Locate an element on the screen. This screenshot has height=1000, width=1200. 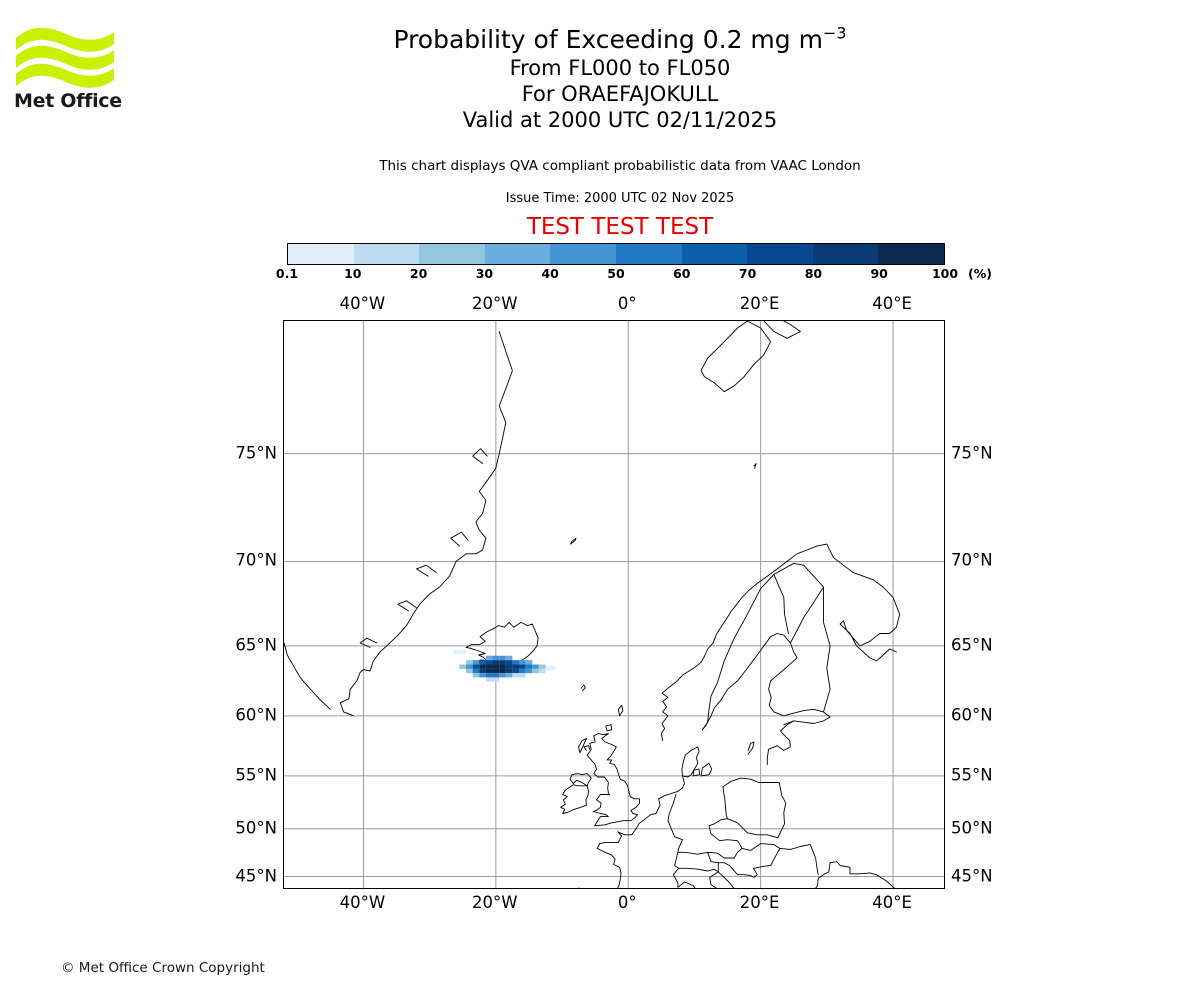
colorbar-tick-90: 90 is located at coordinates (879, 273).